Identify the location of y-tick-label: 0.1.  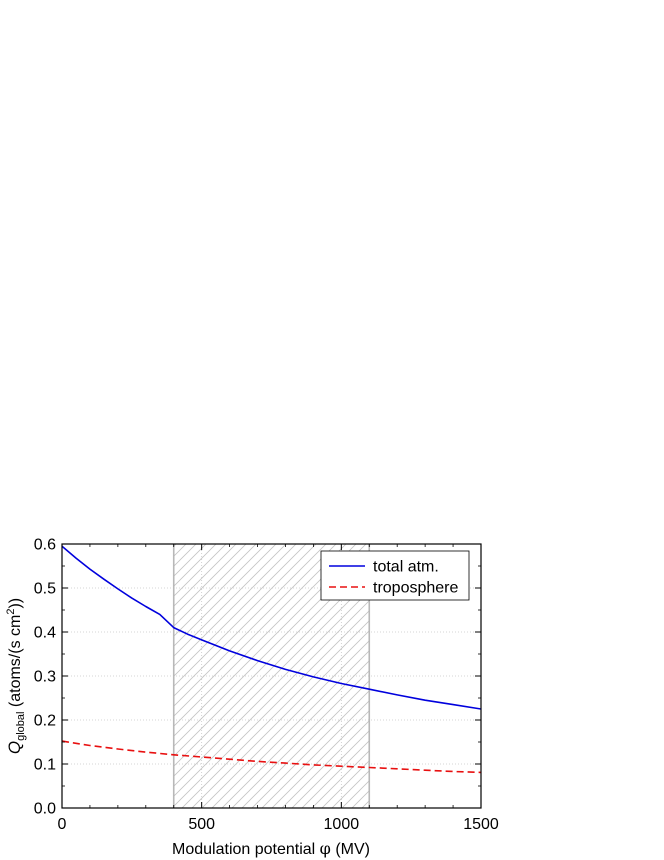
(45, 765).